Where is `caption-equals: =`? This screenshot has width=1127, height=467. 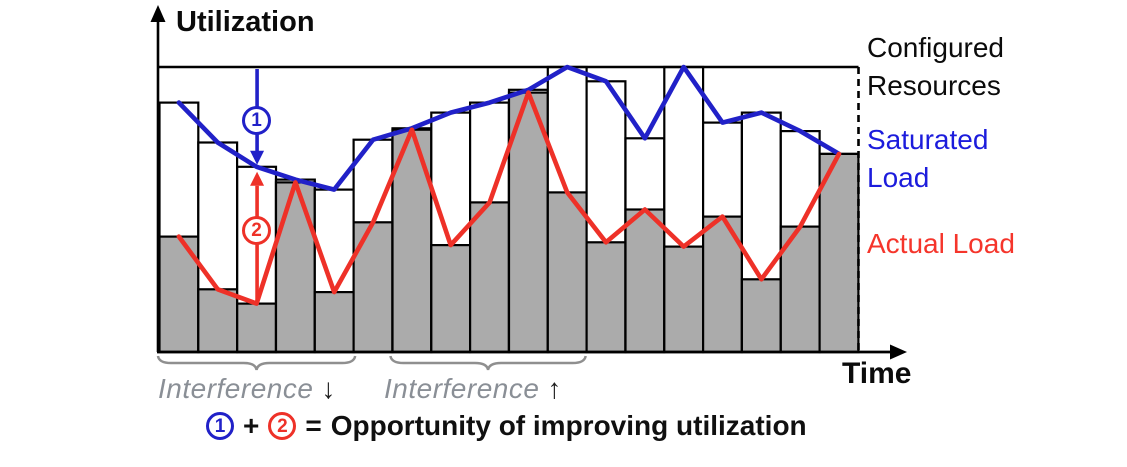 caption-equals: = is located at coordinates (313, 425).